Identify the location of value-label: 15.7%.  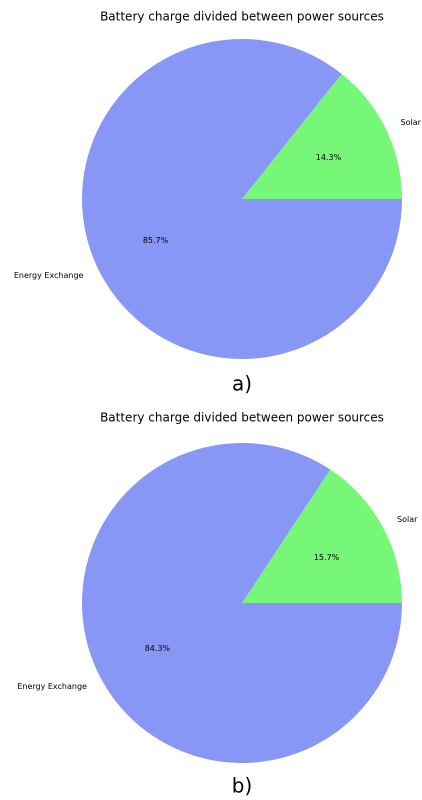
(327, 557).